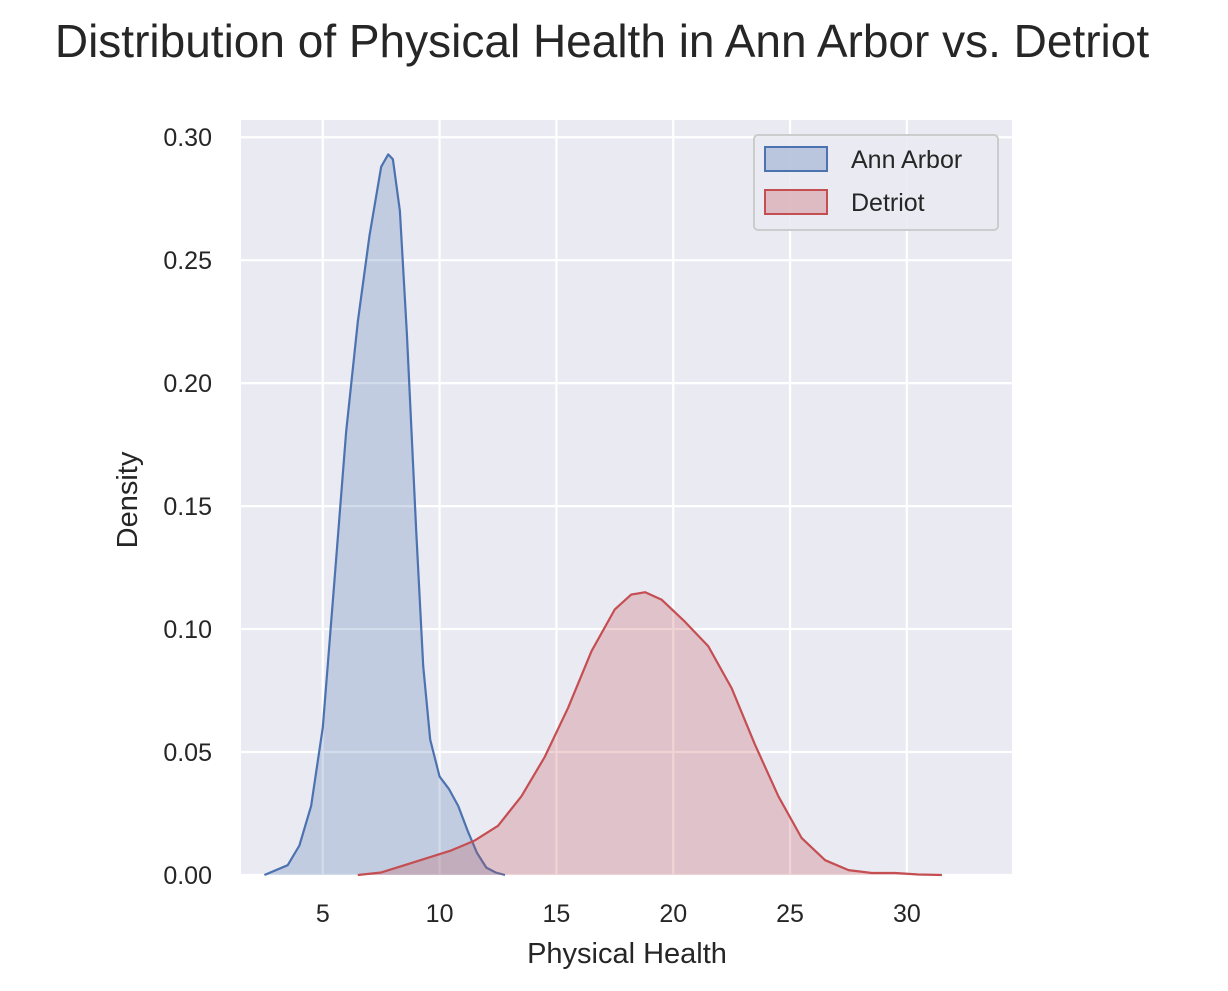  What do you see at coordinates (790, 914) in the screenshot?
I see `x-tick-label: 25` at bounding box center [790, 914].